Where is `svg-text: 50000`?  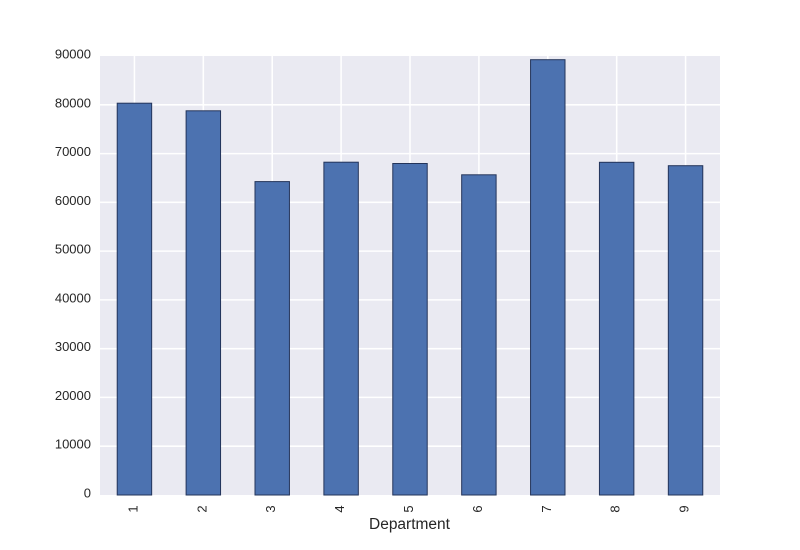 svg-text: 50000 is located at coordinates (73, 249).